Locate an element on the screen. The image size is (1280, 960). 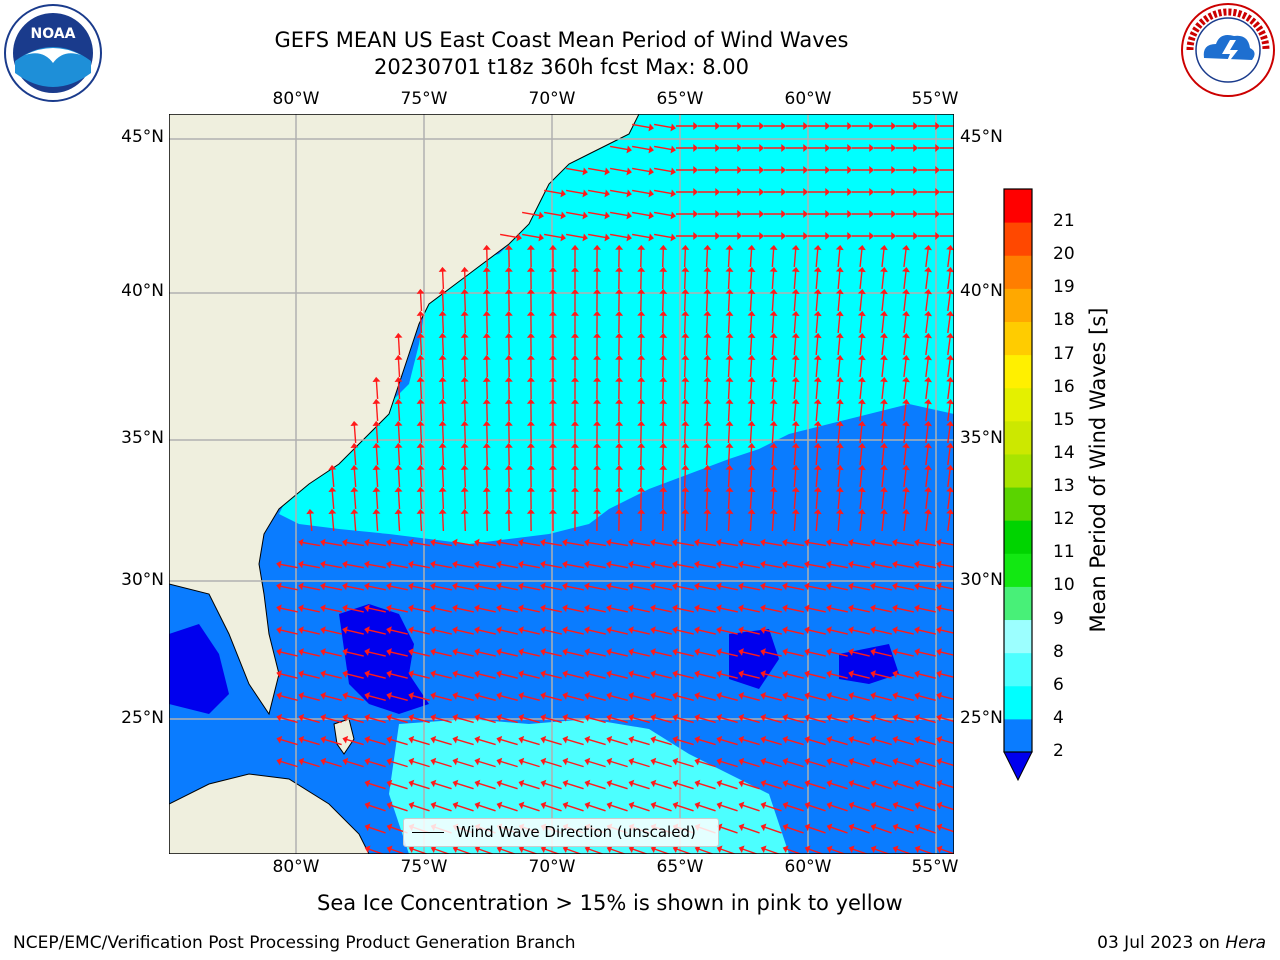
colorbar-block is located at coordinates (1018, 537).